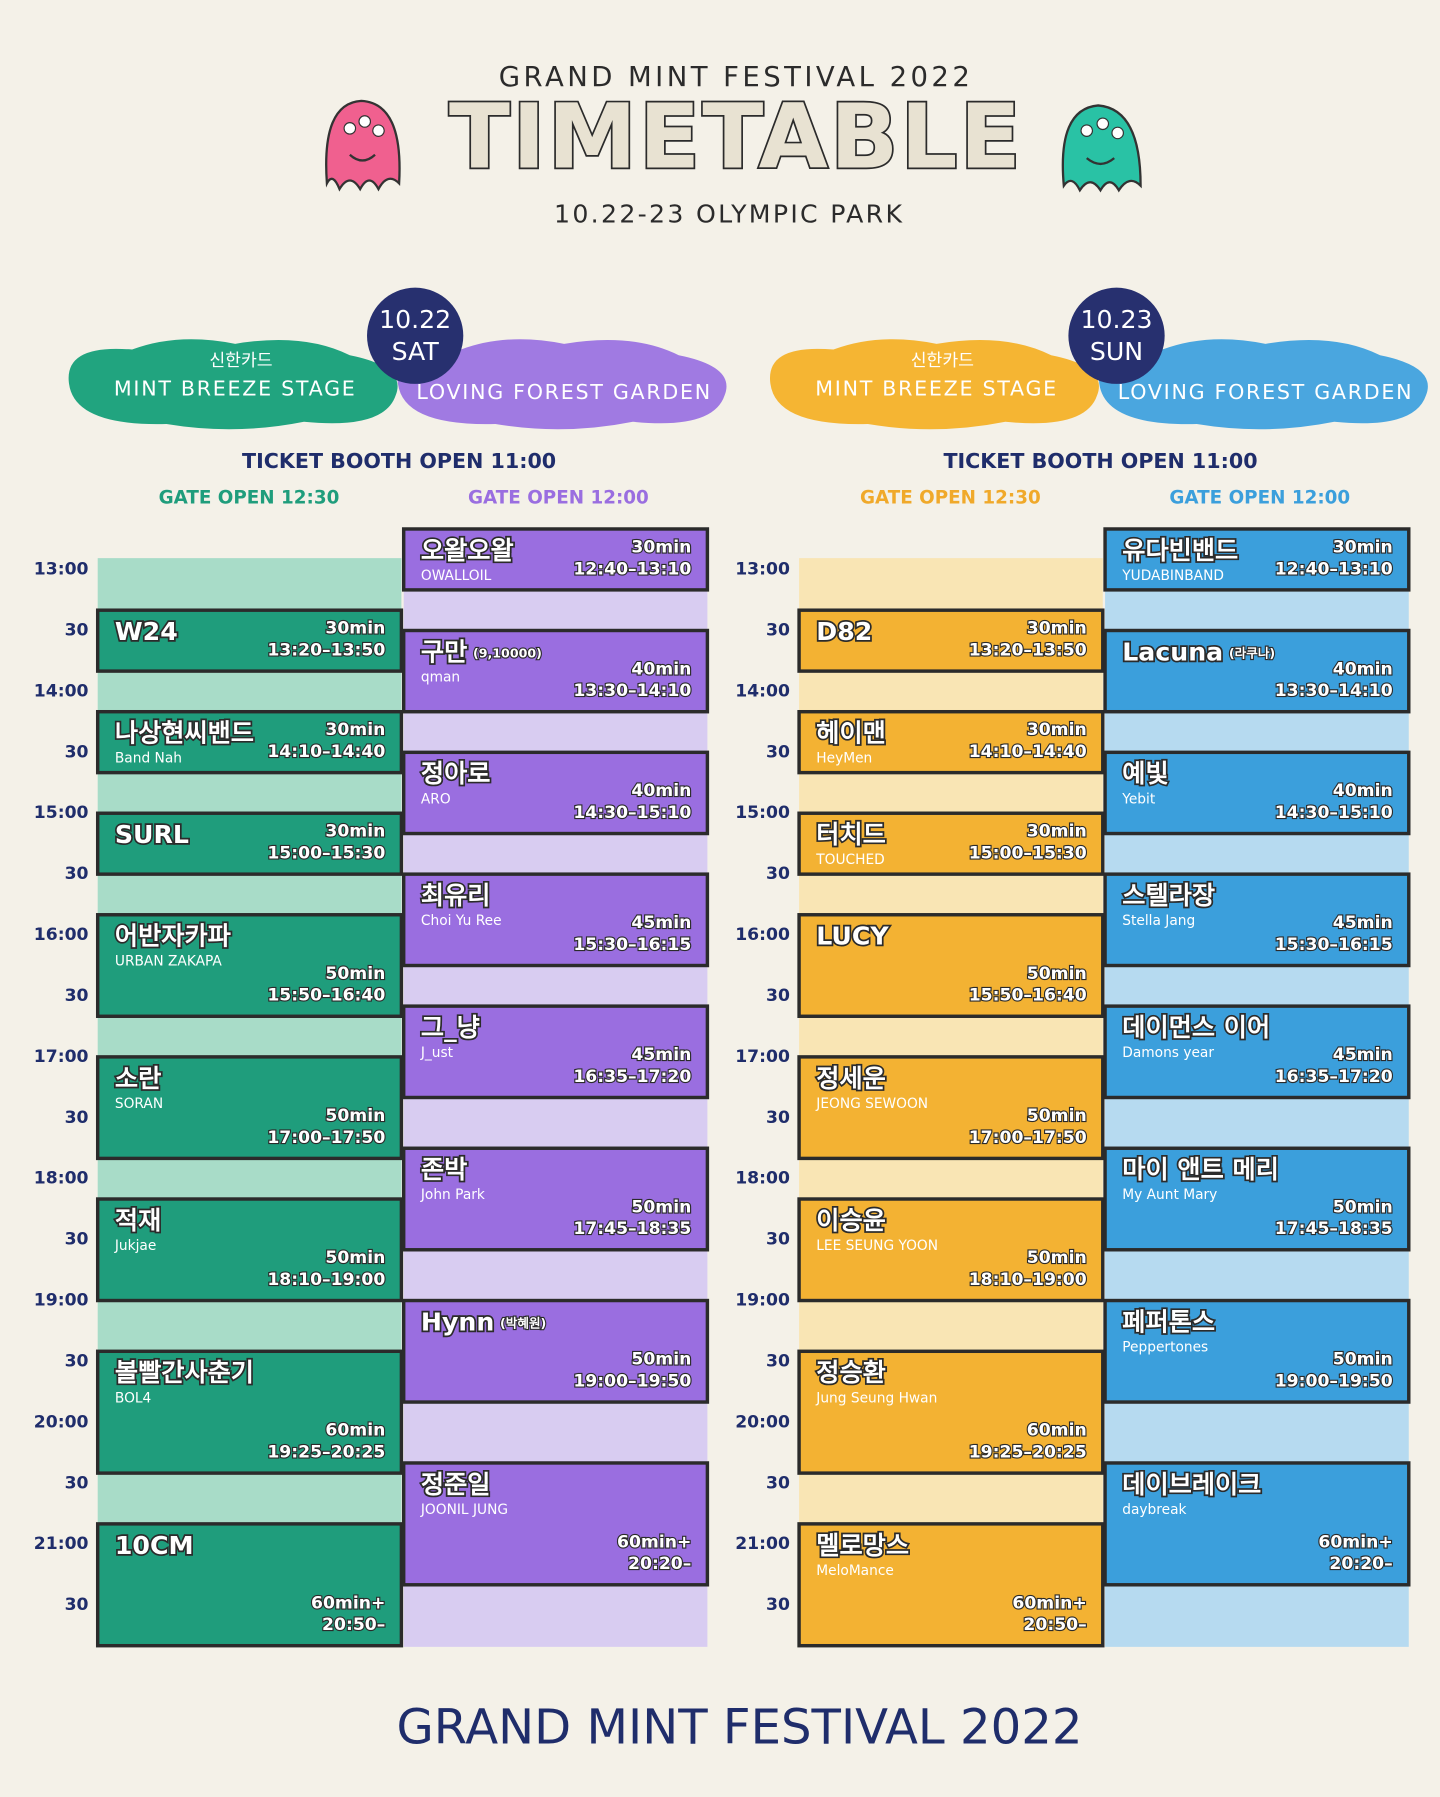 This screenshot has height=1797, width=1440. What do you see at coordinates (444, 1169) in the screenshot?
I see `act-name: 존박` at bounding box center [444, 1169].